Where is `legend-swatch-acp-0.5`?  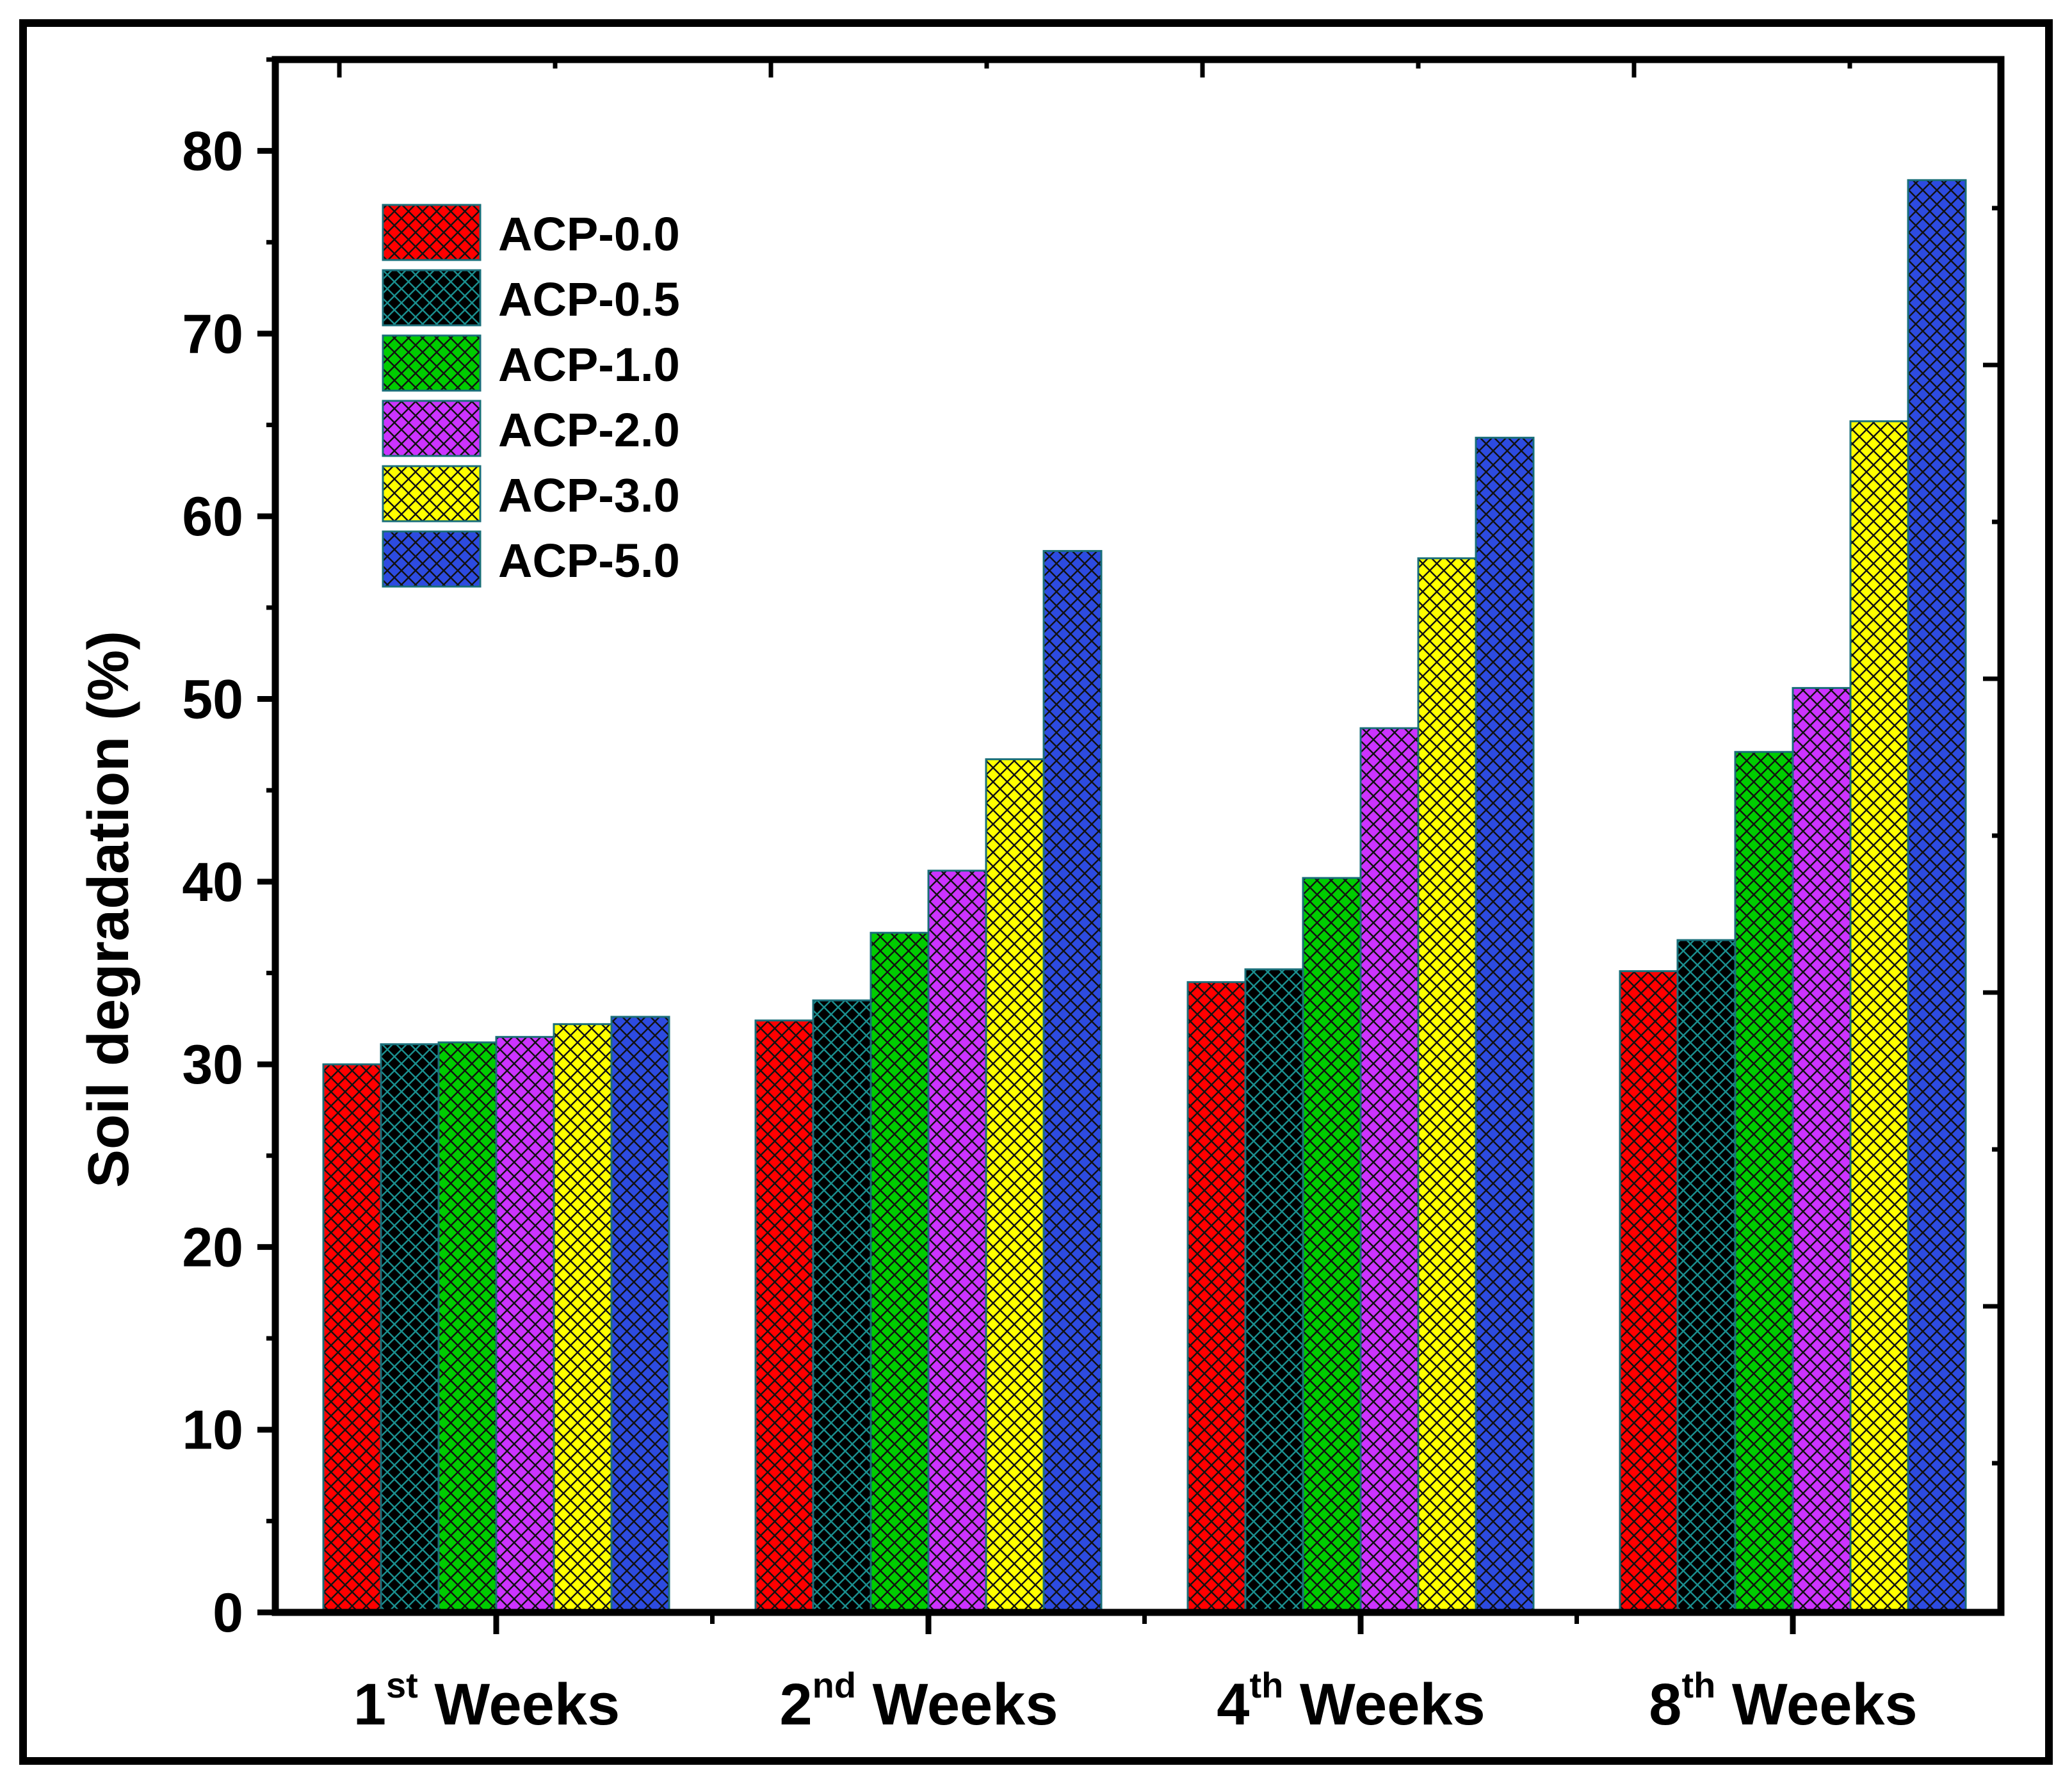
legend-swatch-acp-0.5 is located at coordinates (432, 298).